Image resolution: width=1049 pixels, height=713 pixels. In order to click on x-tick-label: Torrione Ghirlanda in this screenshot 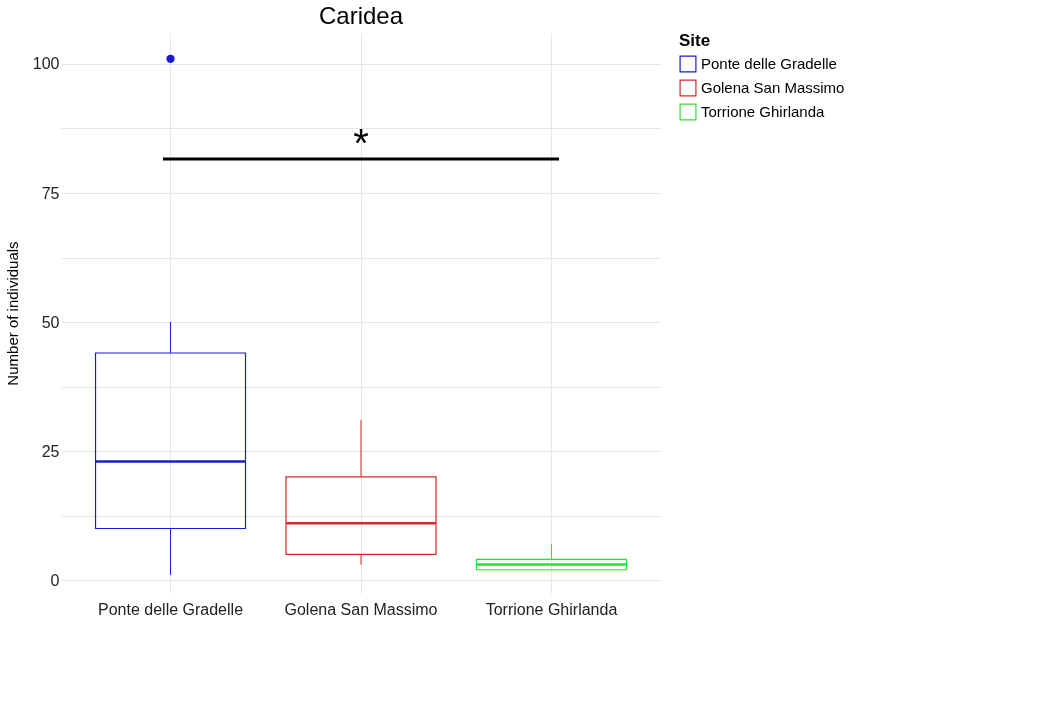, I will do `click(551, 609)`.